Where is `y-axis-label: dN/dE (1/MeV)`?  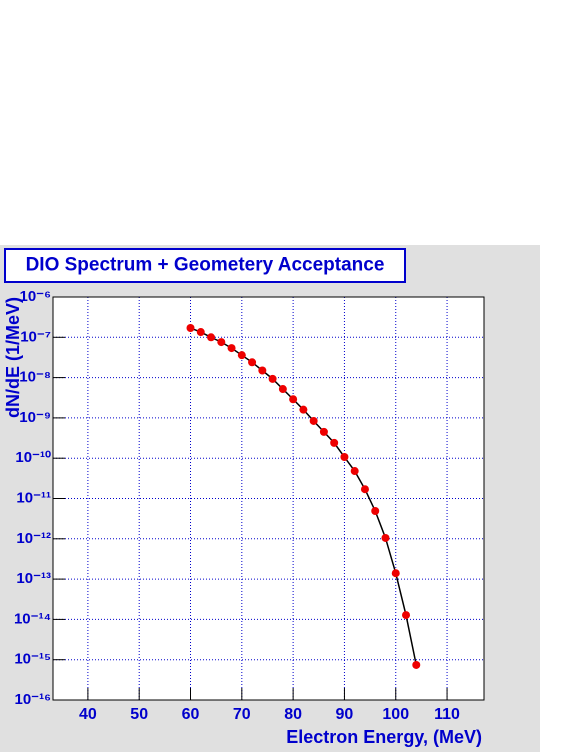 y-axis-label: dN/dE (1/MeV) is located at coordinates (13, 357).